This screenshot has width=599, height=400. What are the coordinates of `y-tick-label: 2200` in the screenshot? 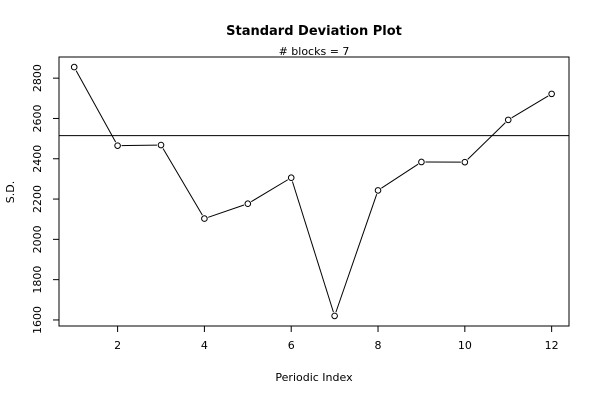 It's located at (37, 199).